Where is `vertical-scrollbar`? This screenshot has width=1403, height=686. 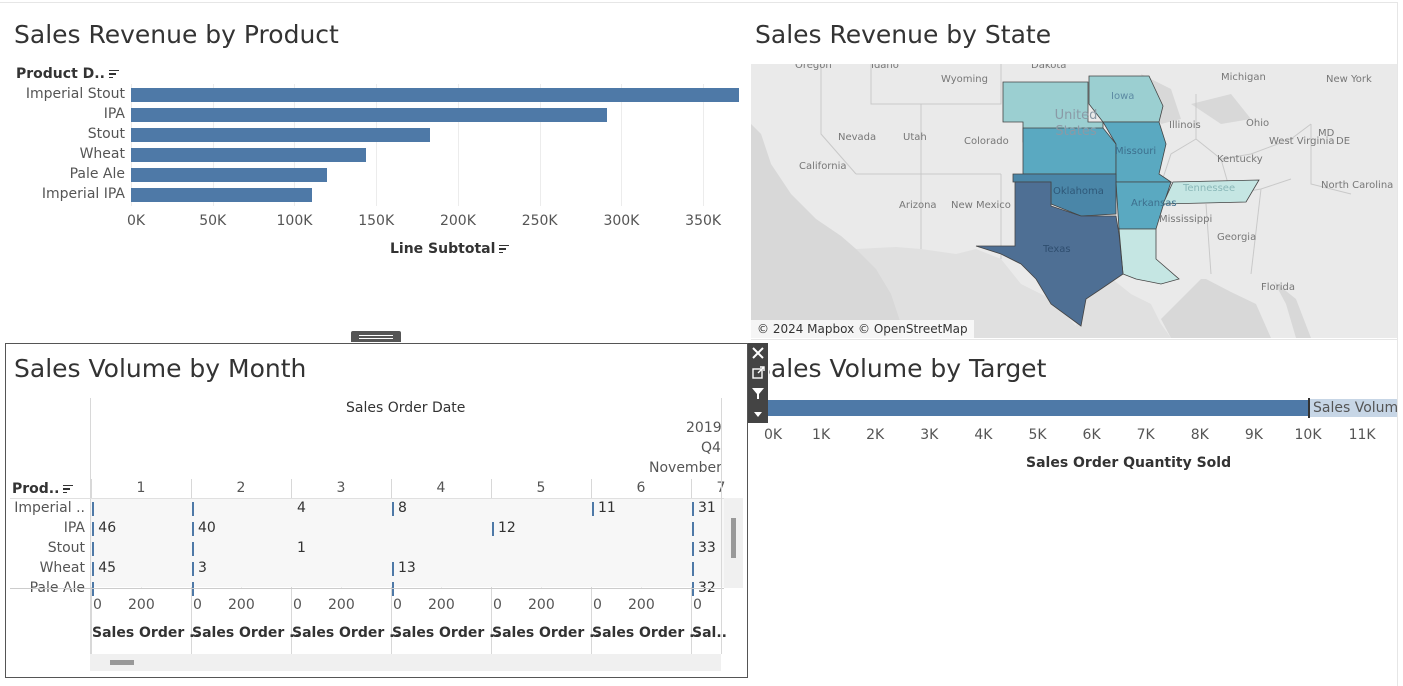
vertical-scrollbar is located at coordinates (733, 543).